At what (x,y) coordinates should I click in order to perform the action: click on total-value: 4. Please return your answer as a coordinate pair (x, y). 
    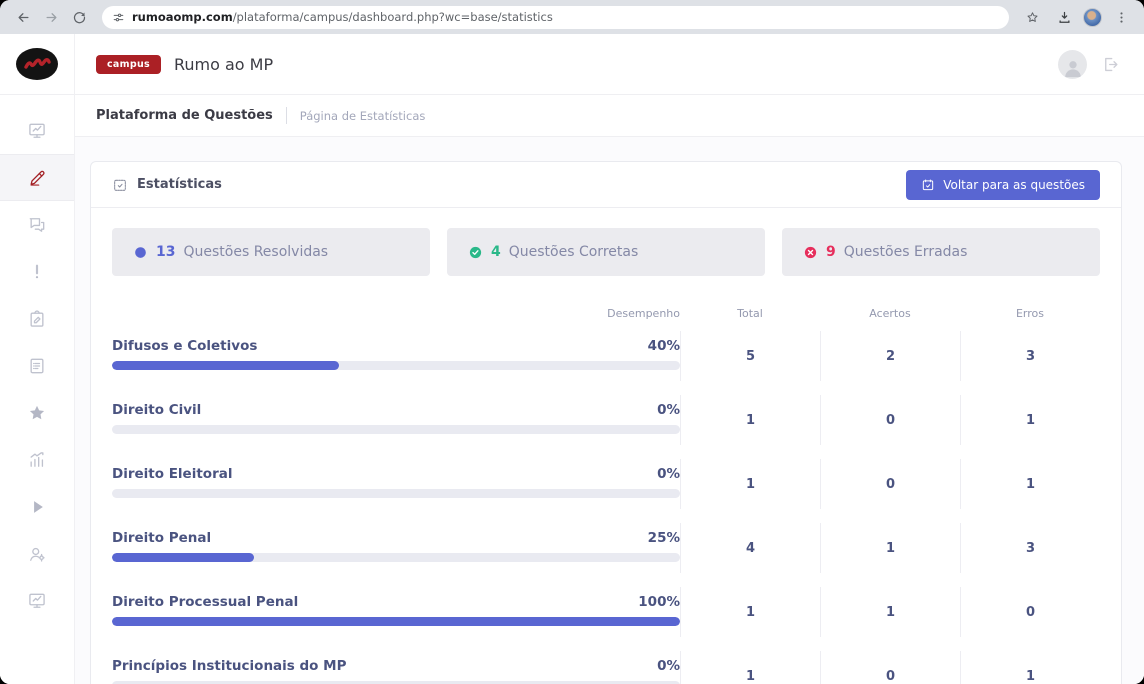
    Looking at the image, I should click on (750, 548).